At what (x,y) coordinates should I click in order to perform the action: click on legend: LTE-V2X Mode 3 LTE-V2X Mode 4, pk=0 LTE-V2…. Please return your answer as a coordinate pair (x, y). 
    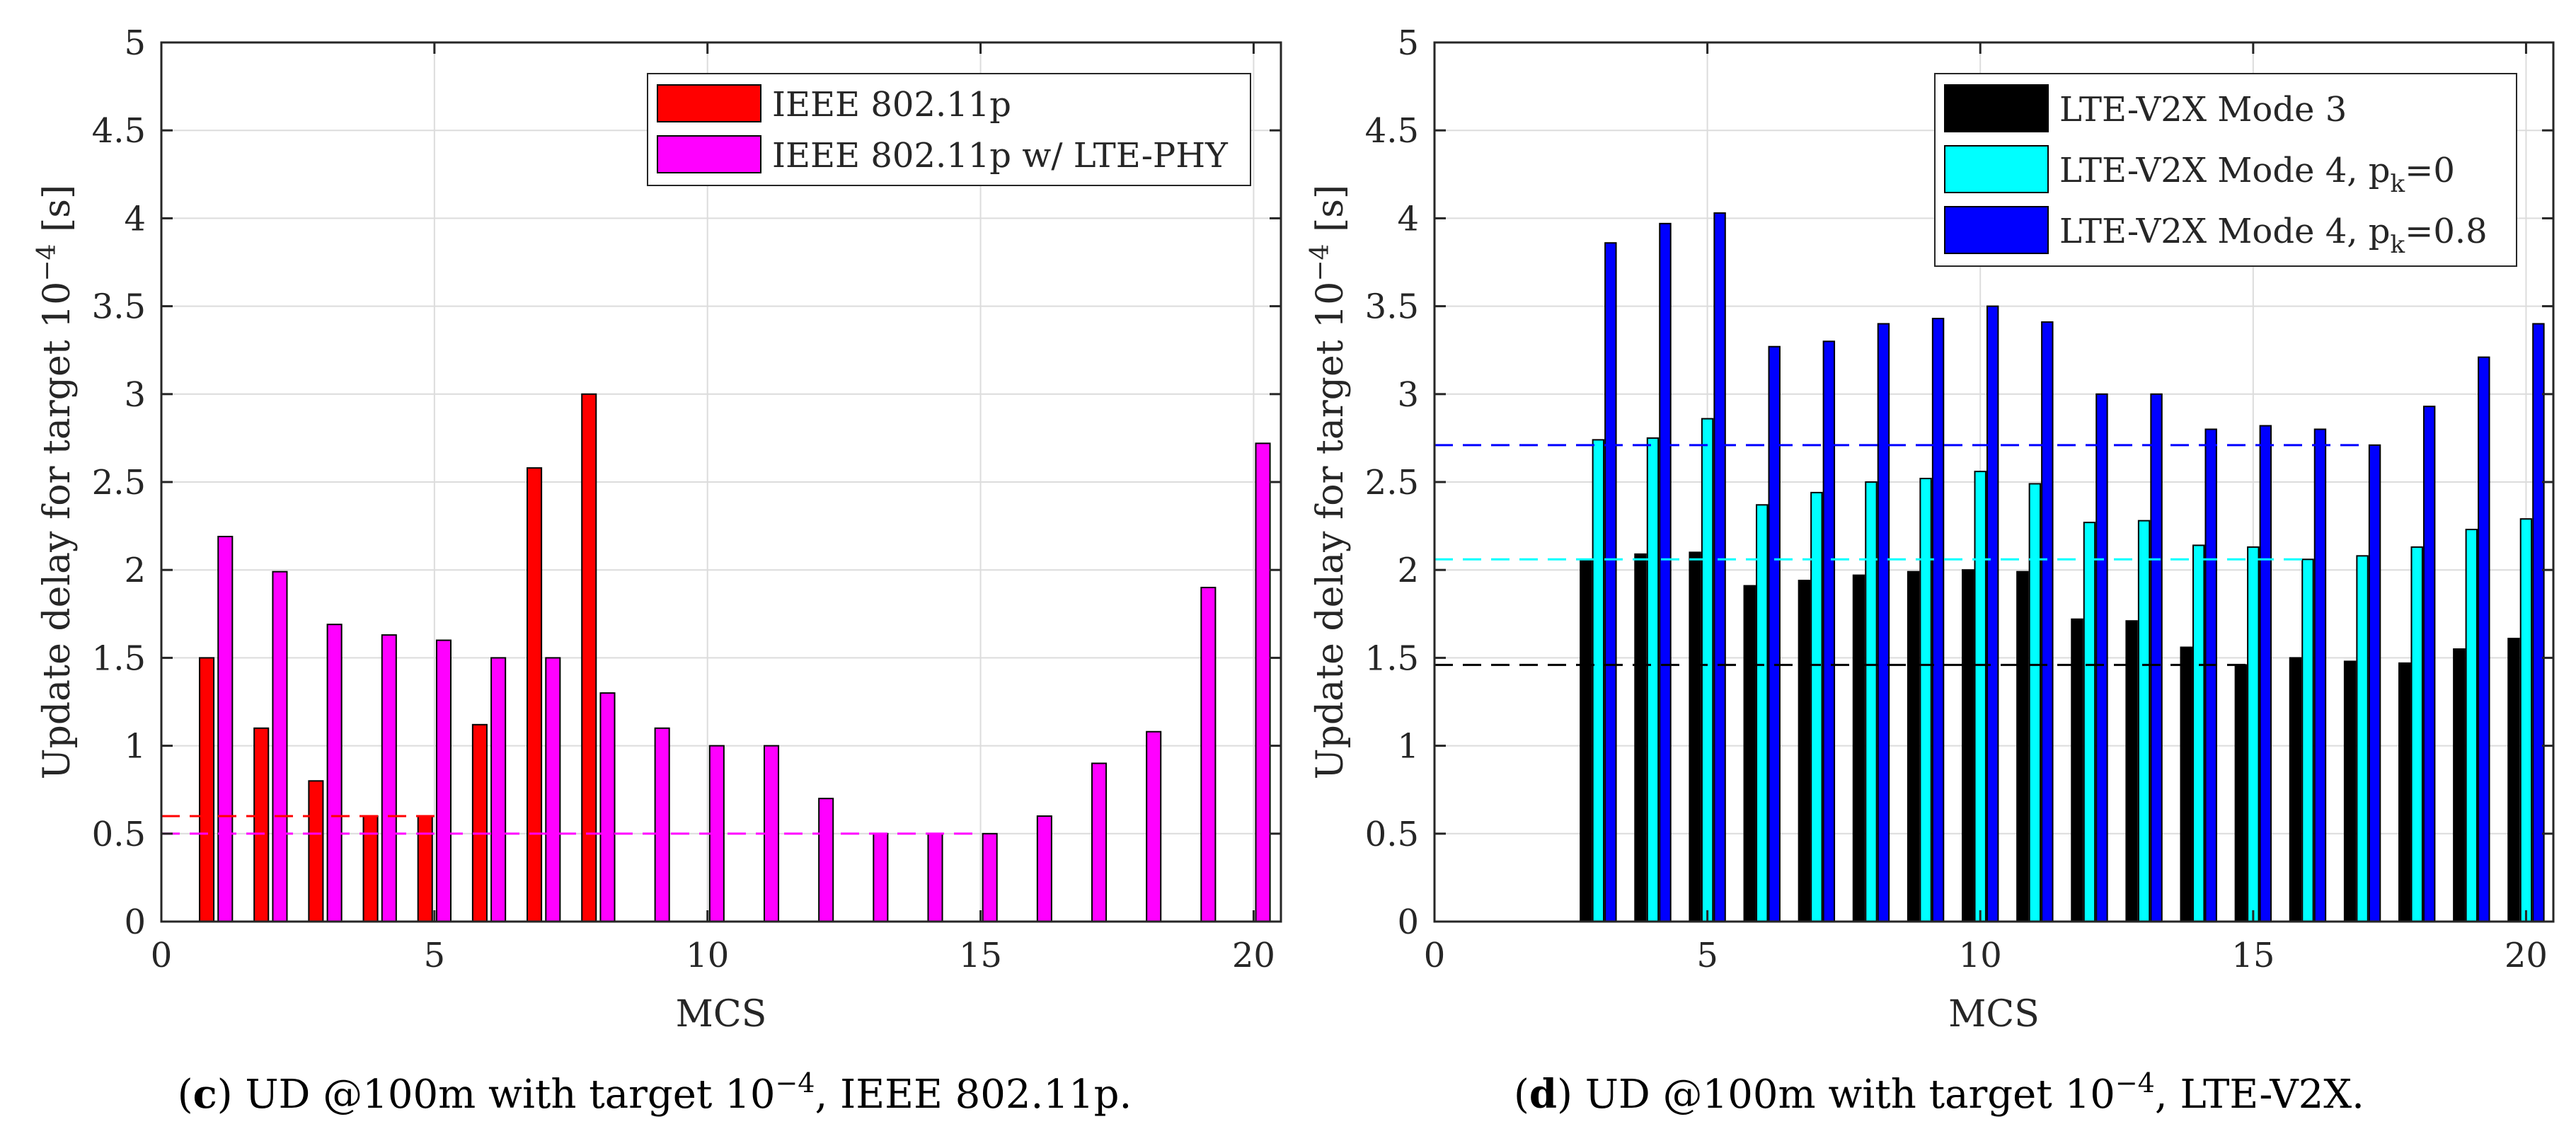
    Looking at the image, I should click on (2226, 170).